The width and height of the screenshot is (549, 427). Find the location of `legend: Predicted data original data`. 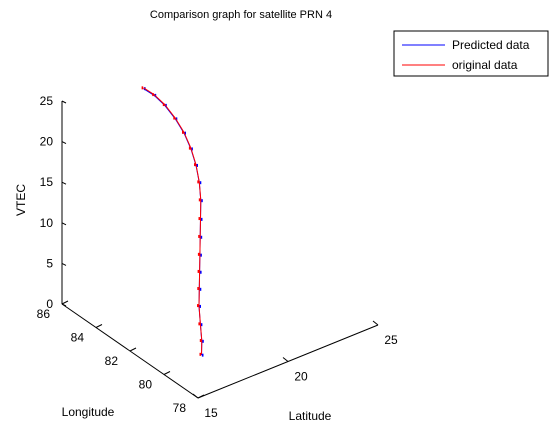

legend: Predicted data original data is located at coordinates (471, 53).